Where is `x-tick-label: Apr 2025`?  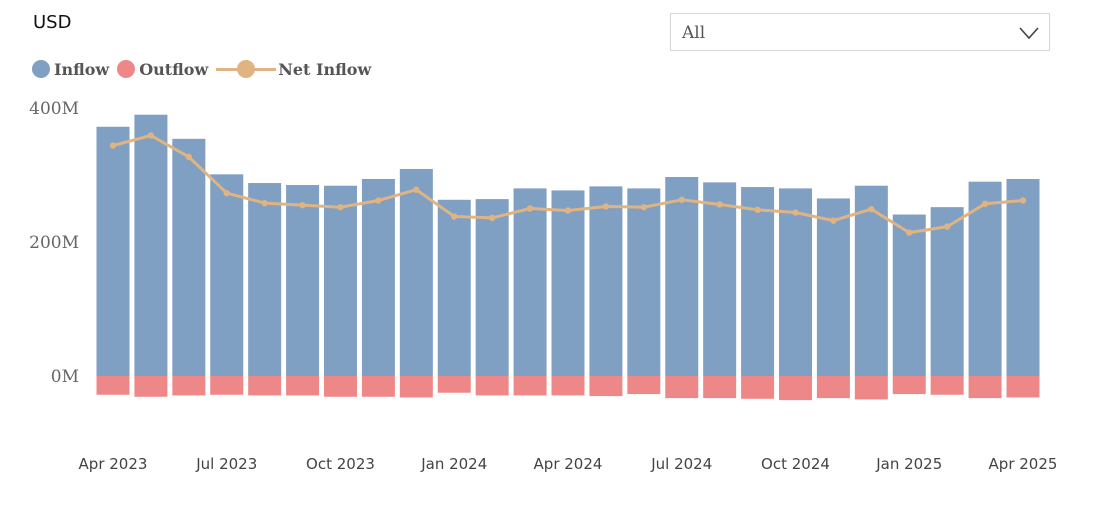
x-tick-label: Apr 2025 is located at coordinates (1023, 464).